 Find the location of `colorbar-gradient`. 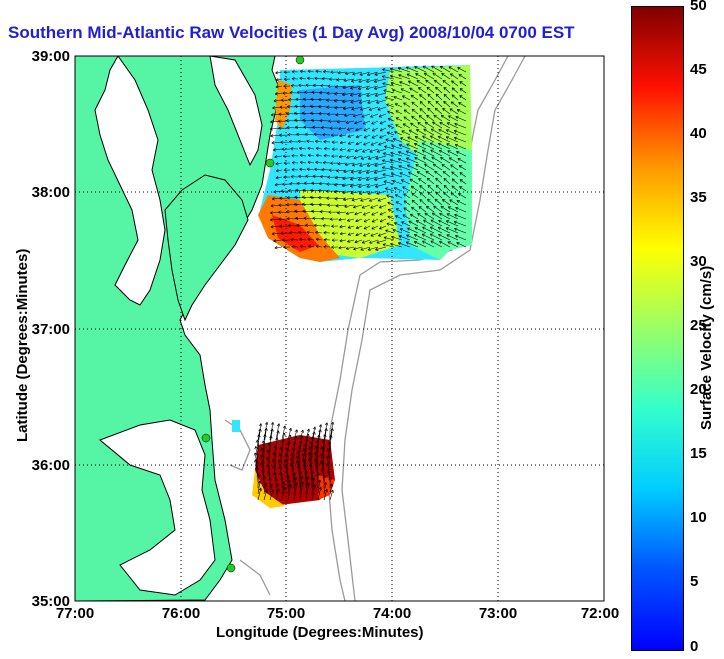

colorbar-gradient is located at coordinates (657, 328).